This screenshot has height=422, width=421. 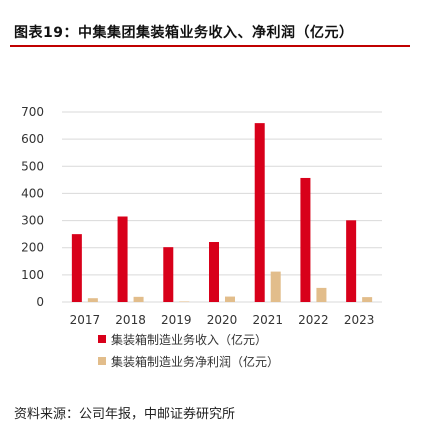 What do you see at coordinates (102, 361) in the screenshot?
I see `legend-swatch-net-profit` at bounding box center [102, 361].